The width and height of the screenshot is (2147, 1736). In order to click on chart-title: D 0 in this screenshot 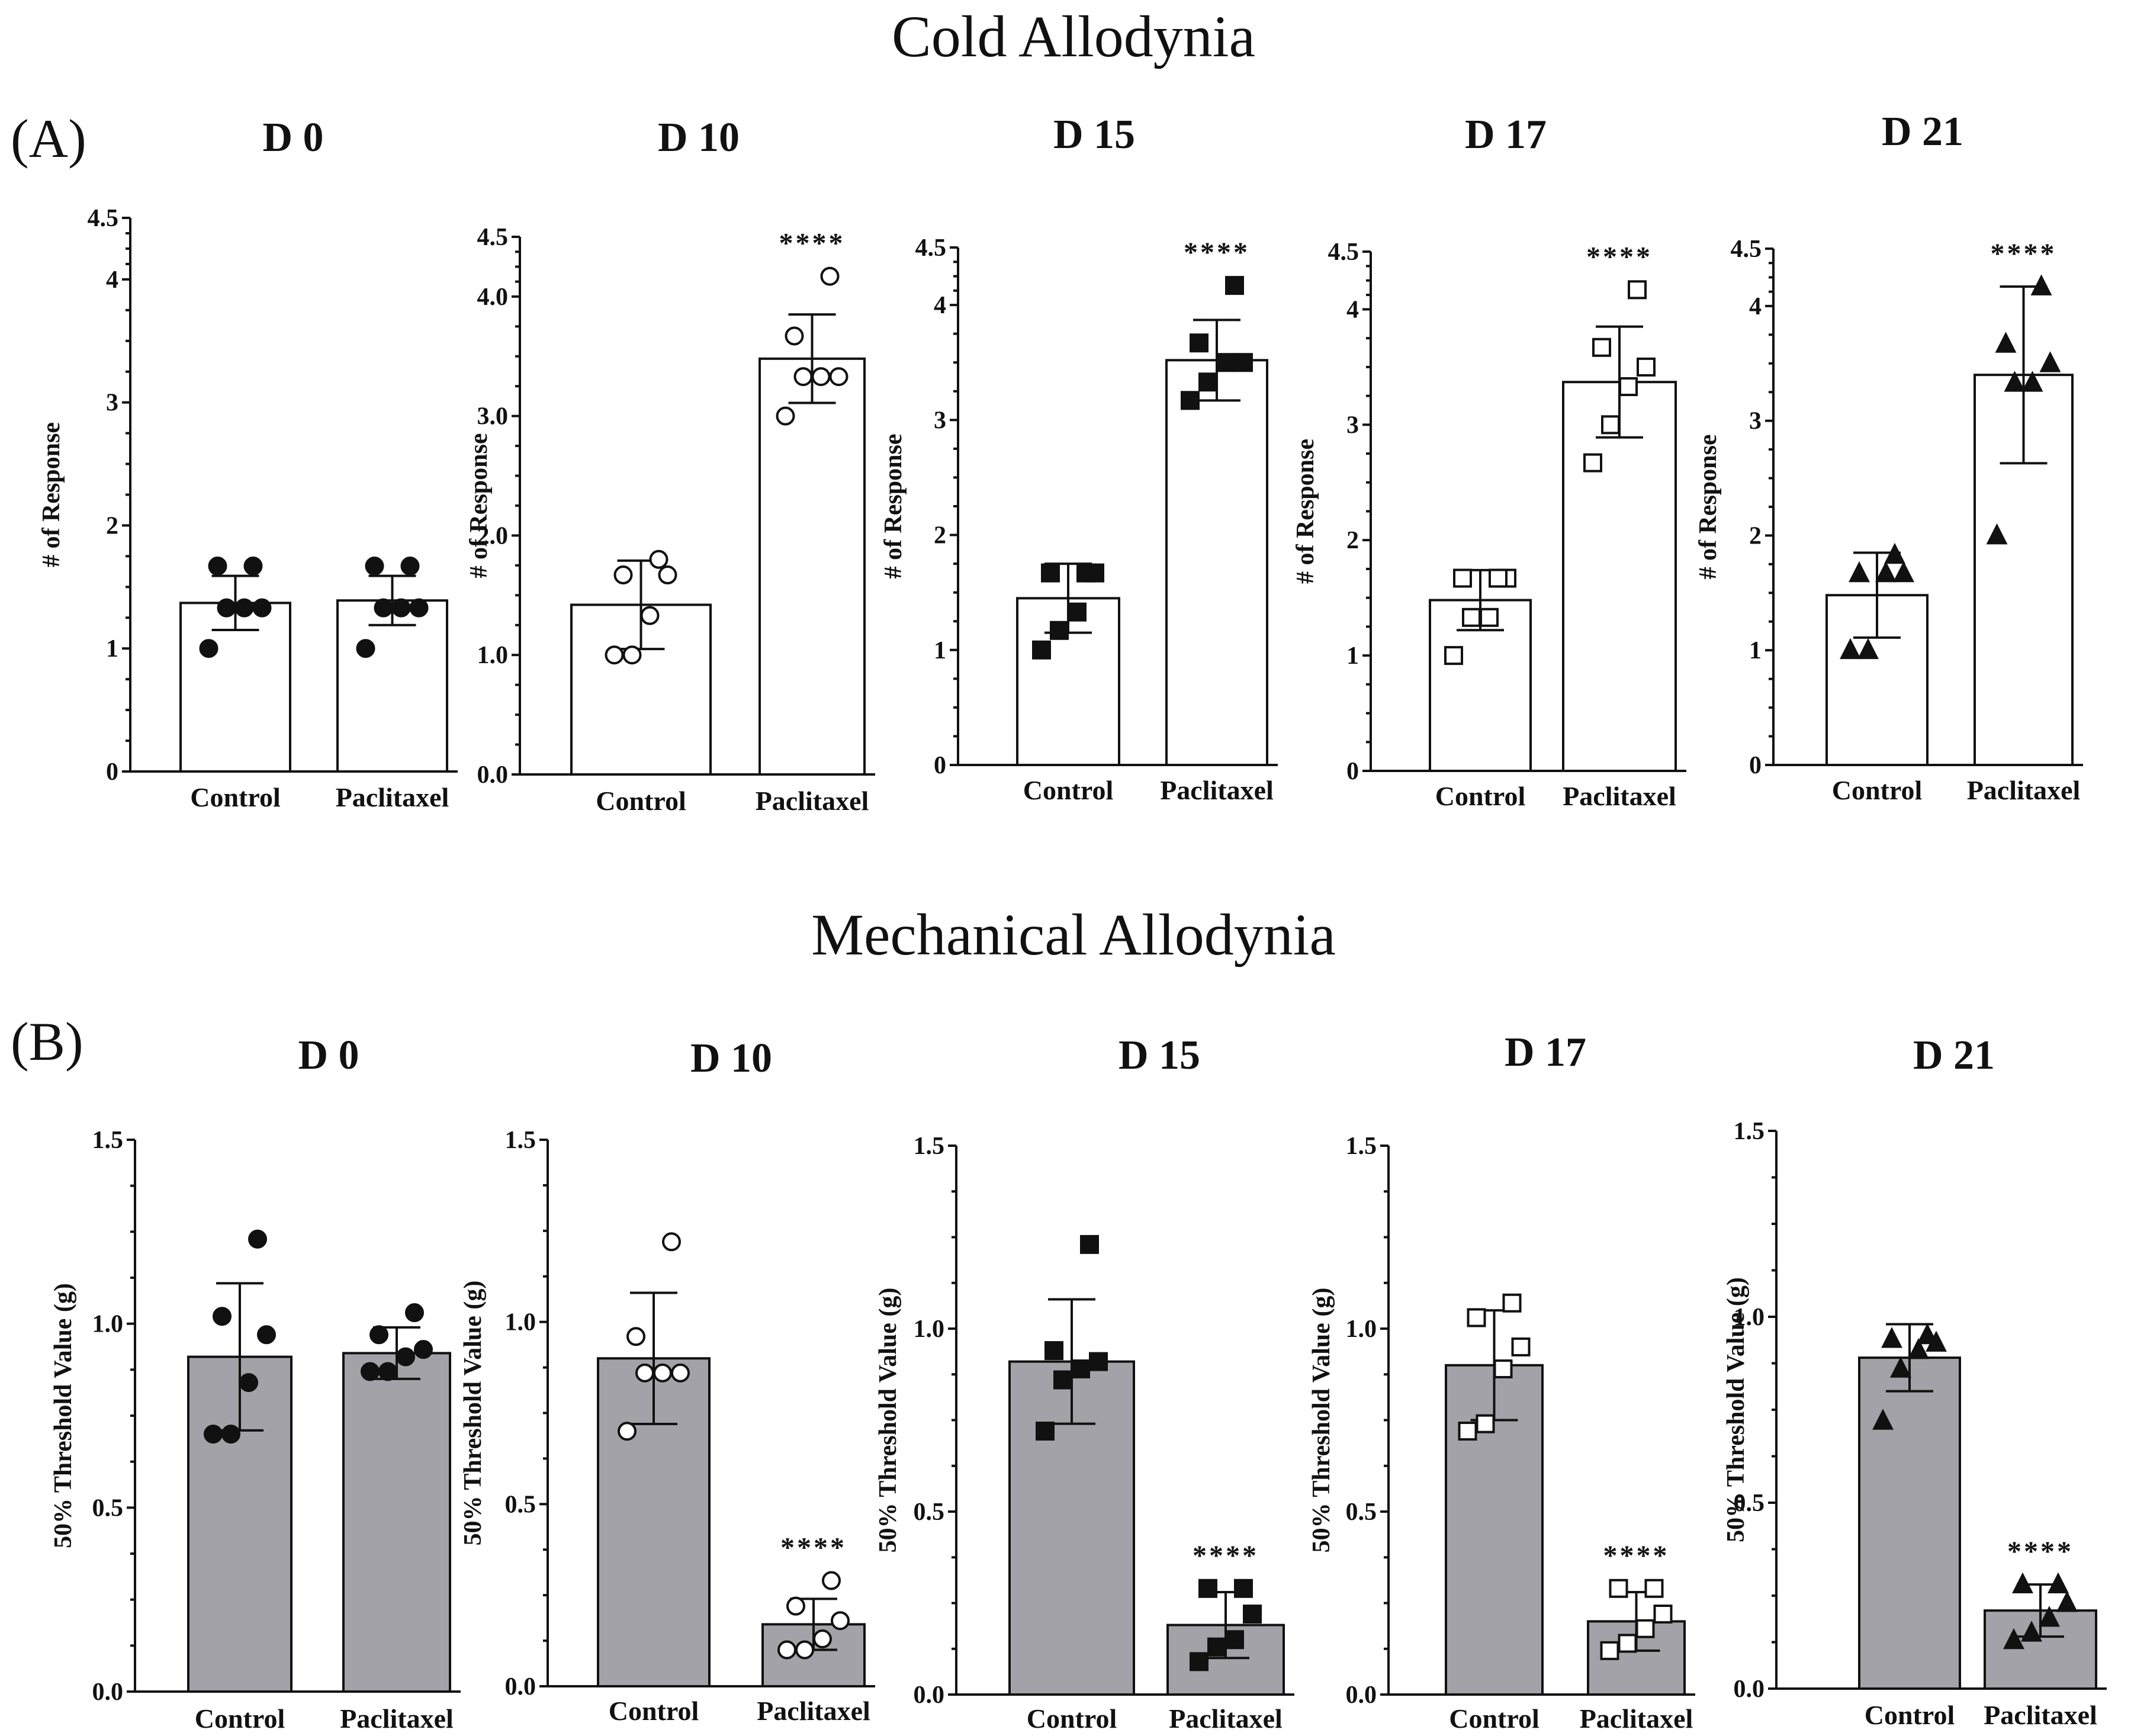, I will do `click(328, 1055)`.